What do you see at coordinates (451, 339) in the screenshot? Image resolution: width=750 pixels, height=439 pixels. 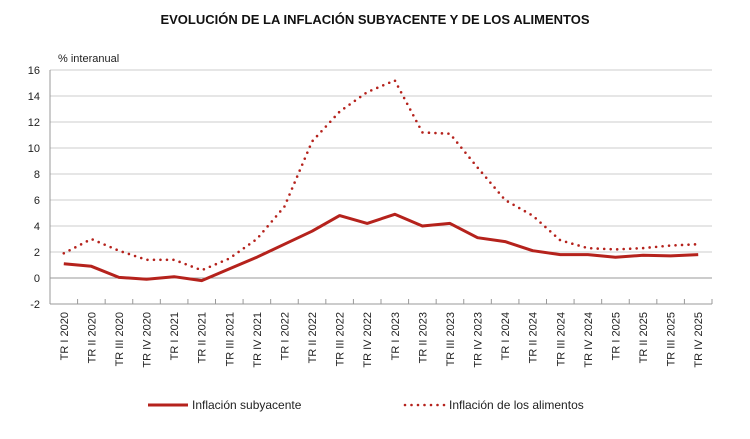 I see `x-tick-label: TR III 2023` at bounding box center [451, 339].